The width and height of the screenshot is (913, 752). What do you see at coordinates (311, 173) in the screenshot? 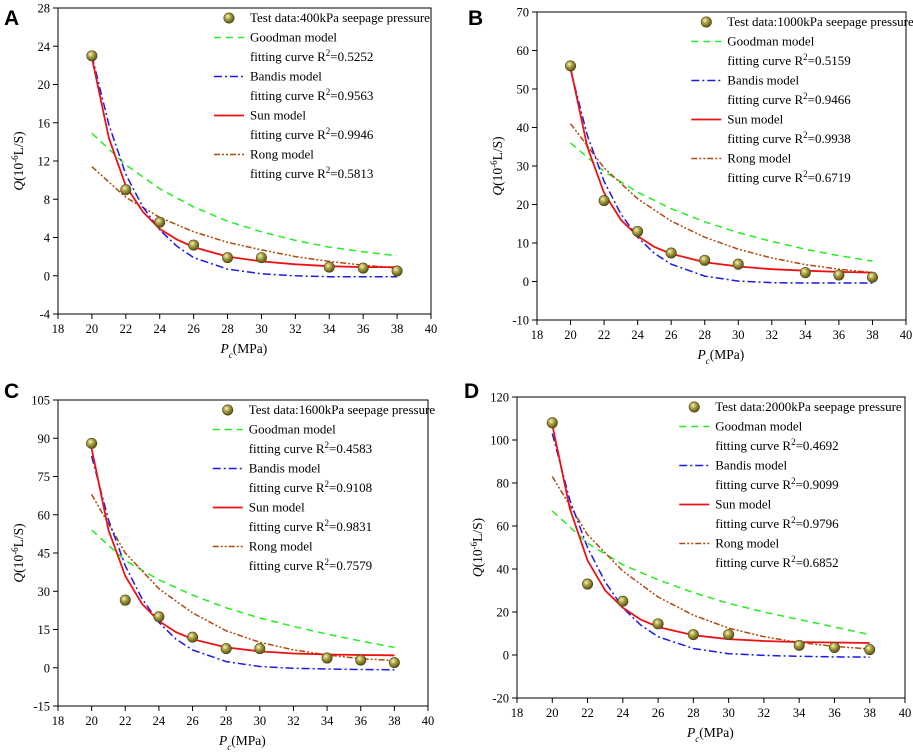
I see `legend-rong-r2: fitting curve R2=0.5813` at bounding box center [311, 173].